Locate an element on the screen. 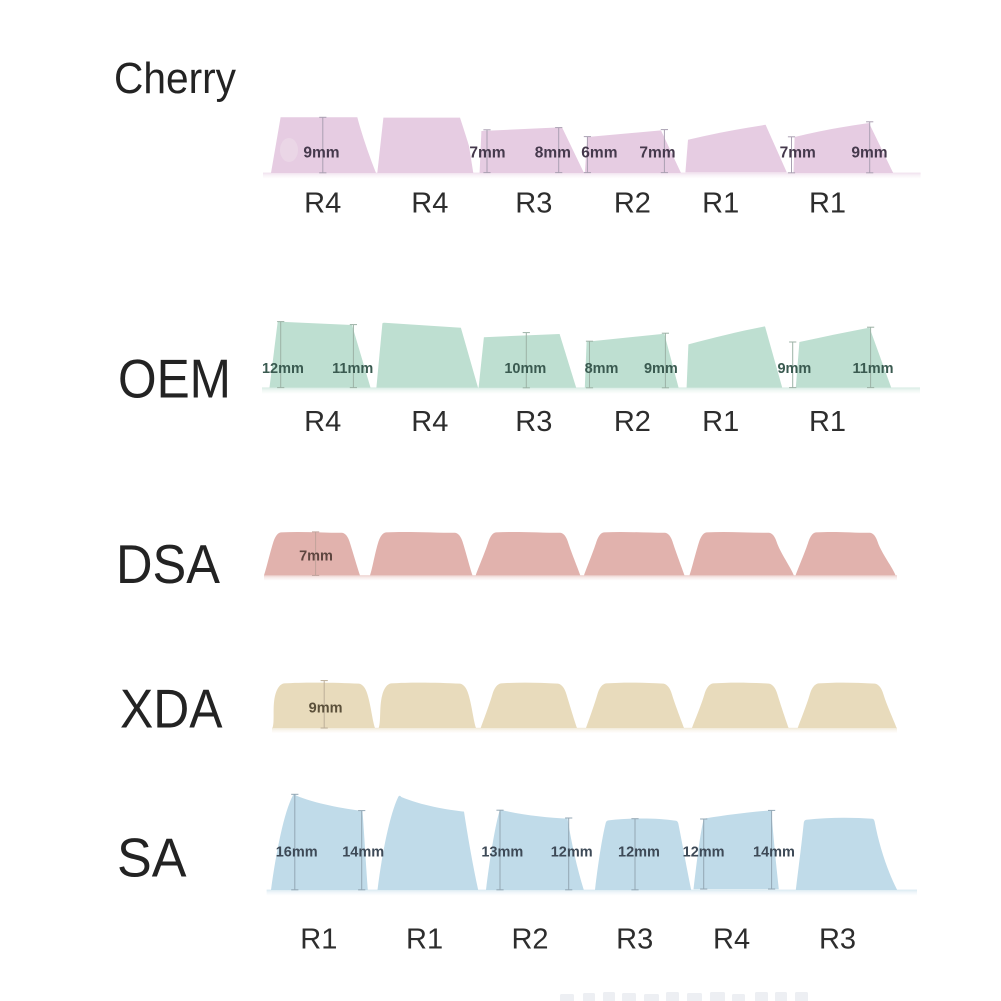  svg-text: DSA is located at coordinates (168, 564).